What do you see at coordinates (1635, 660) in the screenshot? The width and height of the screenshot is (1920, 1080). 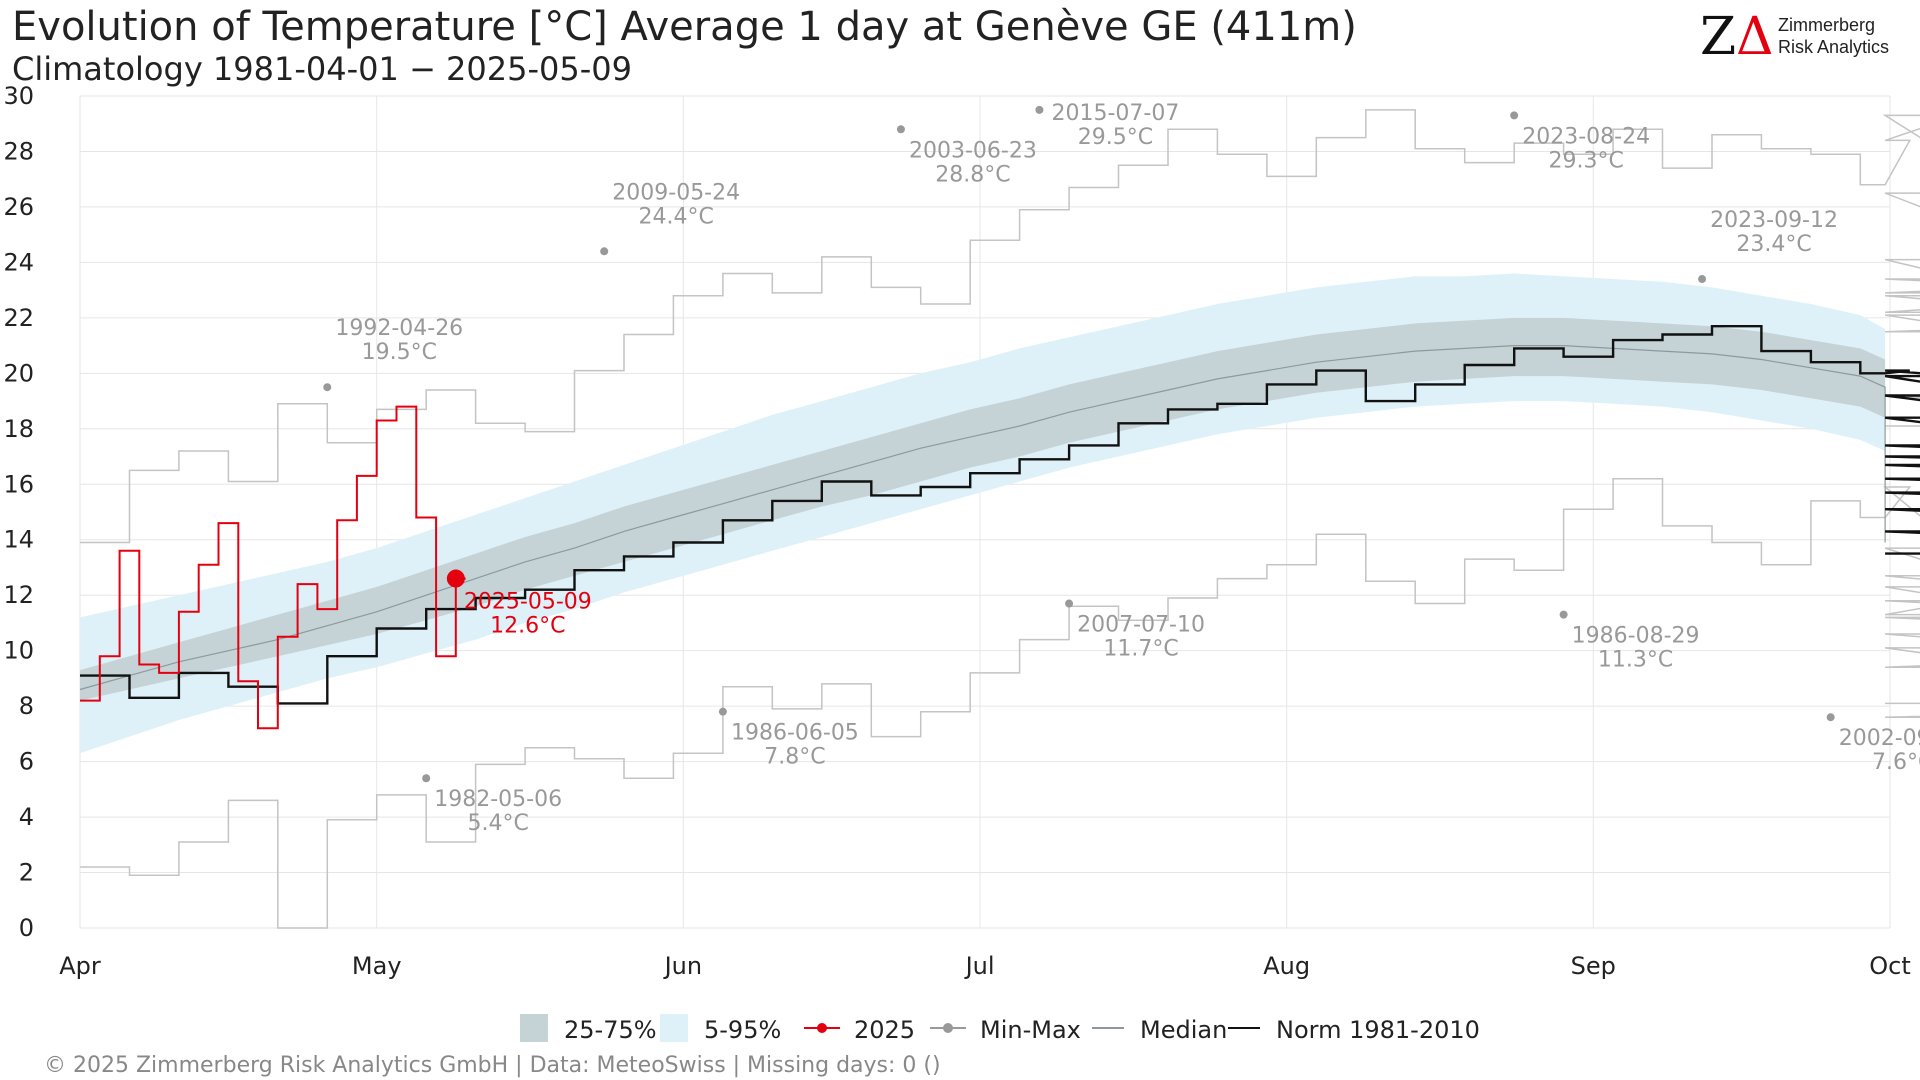 I see `record-value-label: 11.3°C` at bounding box center [1635, 660].